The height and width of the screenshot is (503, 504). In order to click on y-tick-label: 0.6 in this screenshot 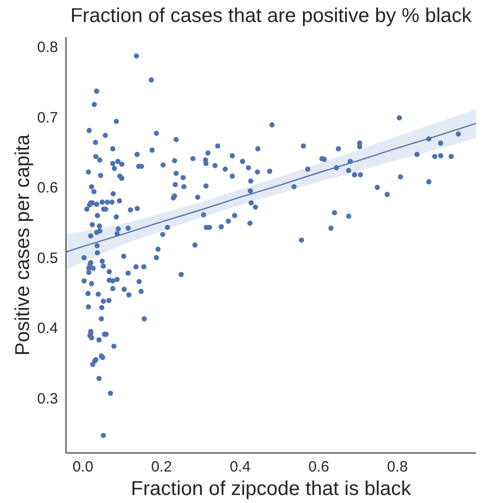, I will do `click(47, 188)`.